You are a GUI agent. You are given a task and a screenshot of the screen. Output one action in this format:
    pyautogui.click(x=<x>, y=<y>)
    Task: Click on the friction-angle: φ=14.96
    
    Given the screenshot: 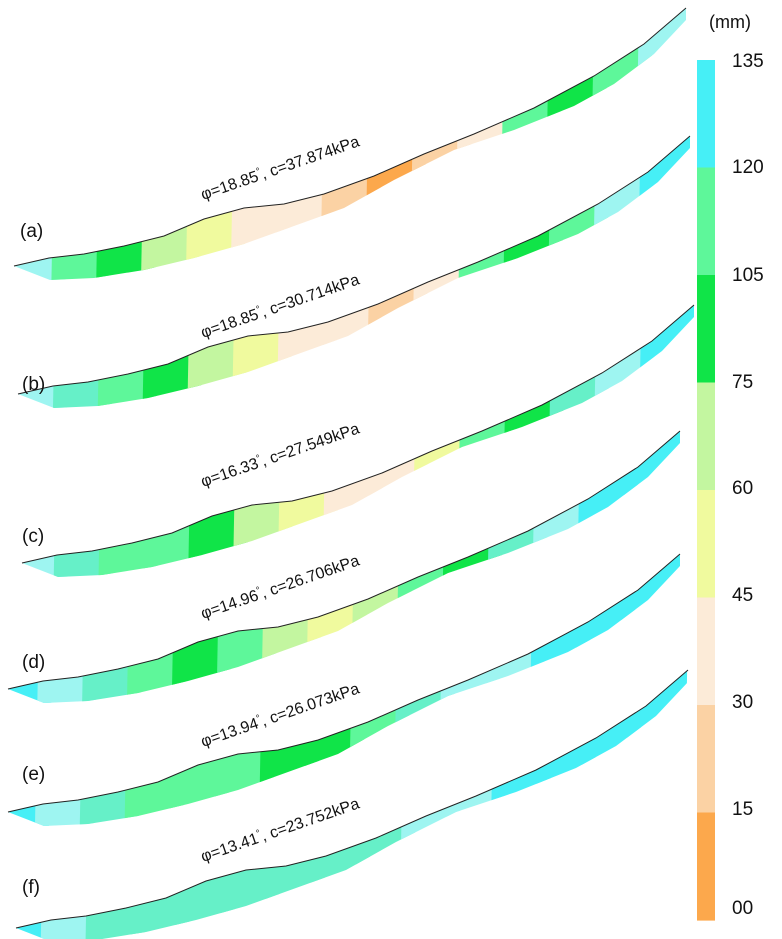 What is the action you would take?
    pyautogui.click(x=230, y=605)
    